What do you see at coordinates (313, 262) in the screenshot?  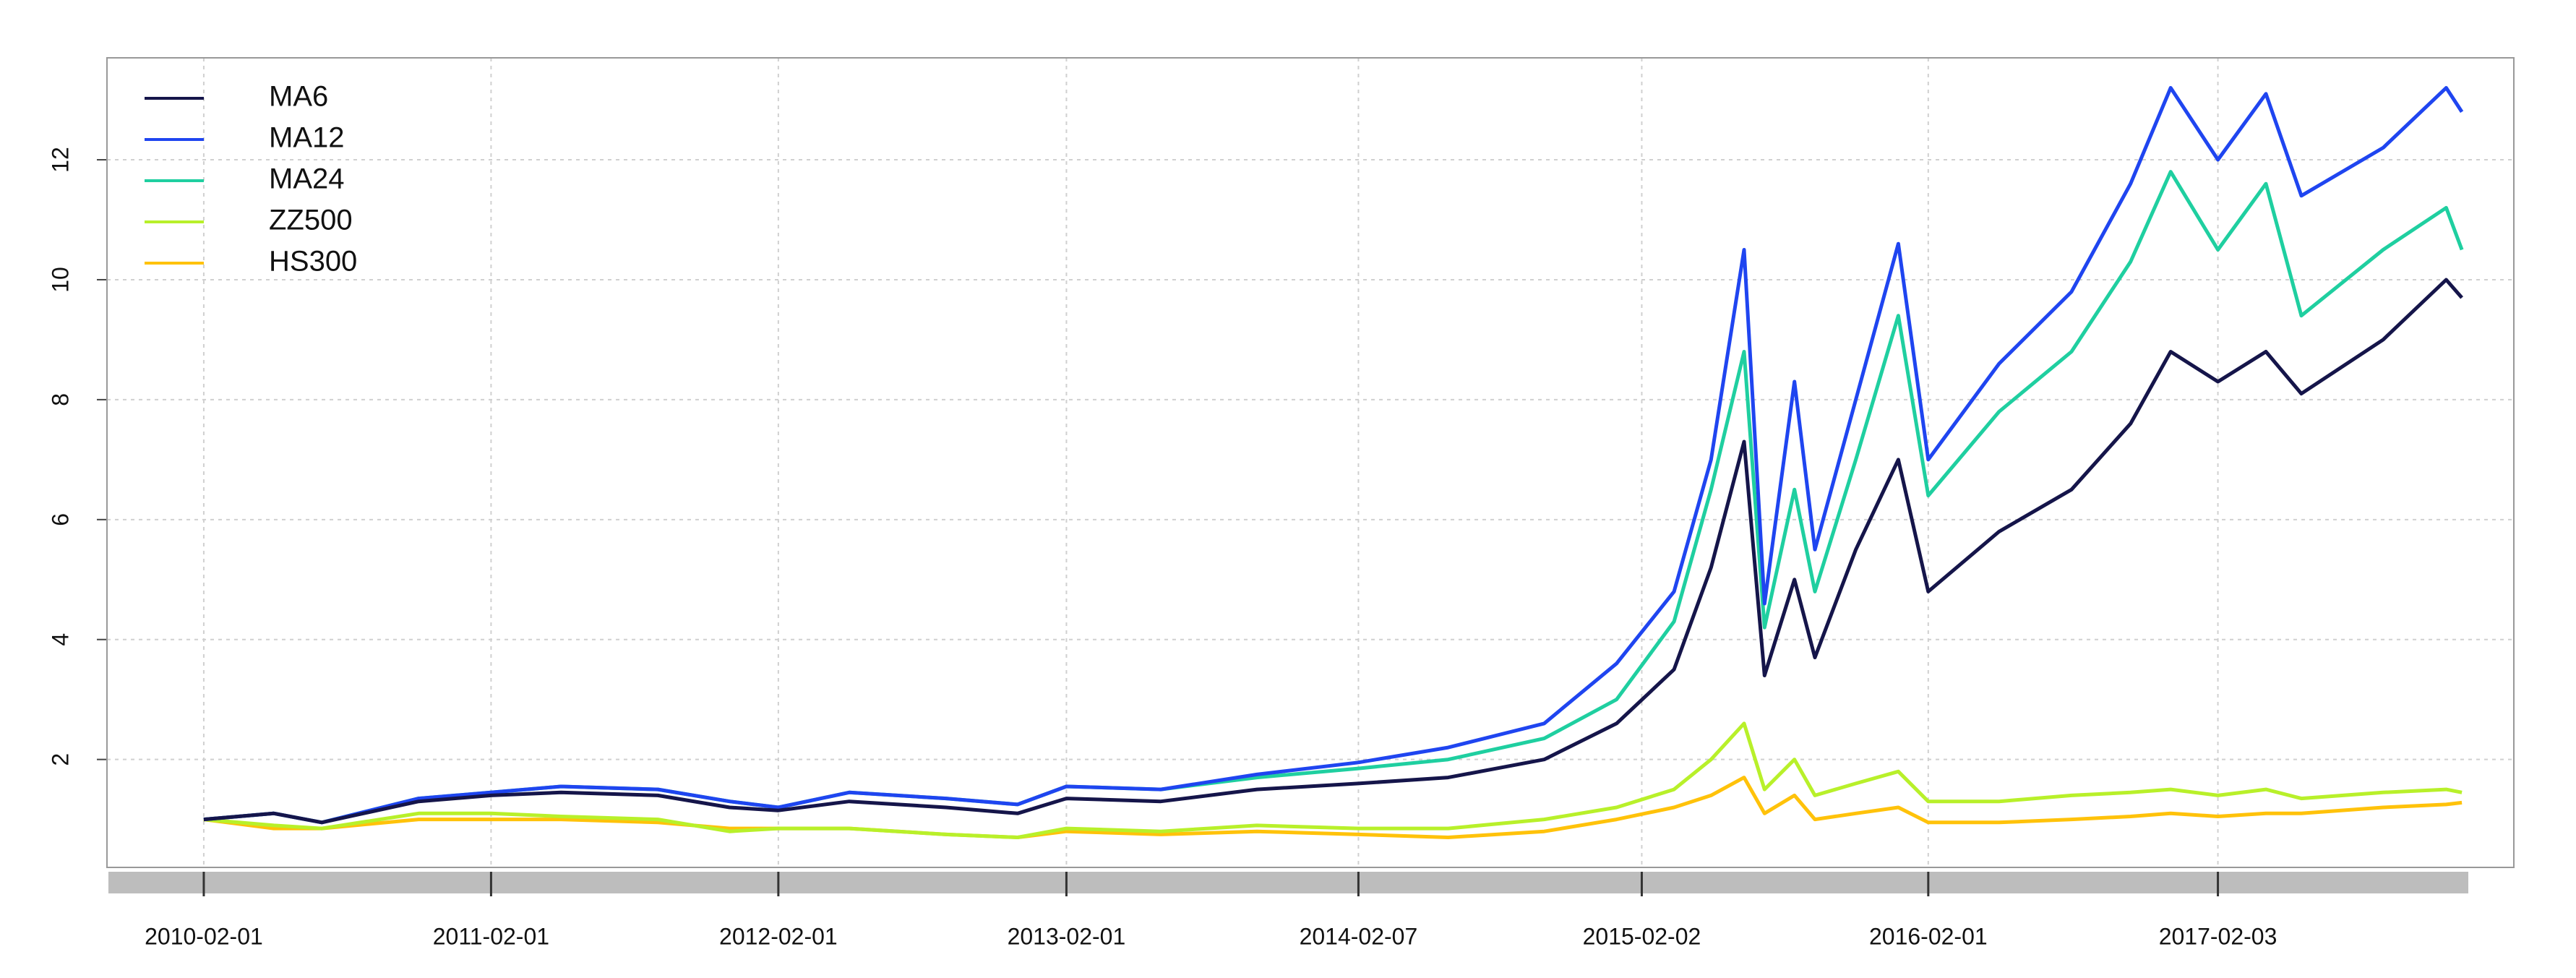 I see `legend-label: HS300` at bounding box center [313, 262].